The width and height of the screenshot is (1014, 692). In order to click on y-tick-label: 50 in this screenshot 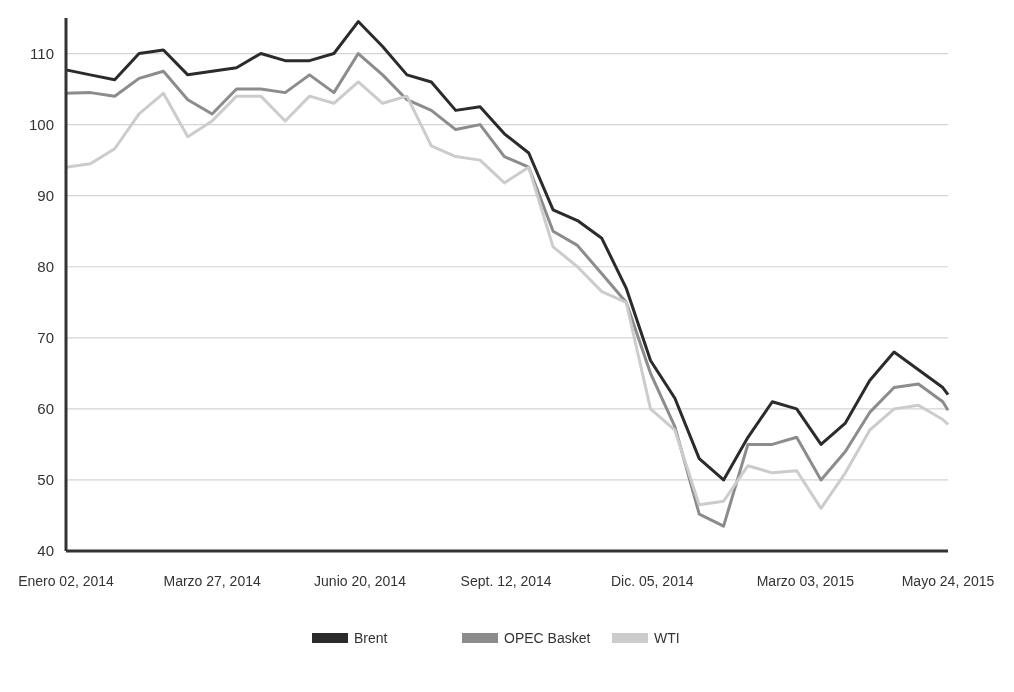, I will do `click(45, 480)`.